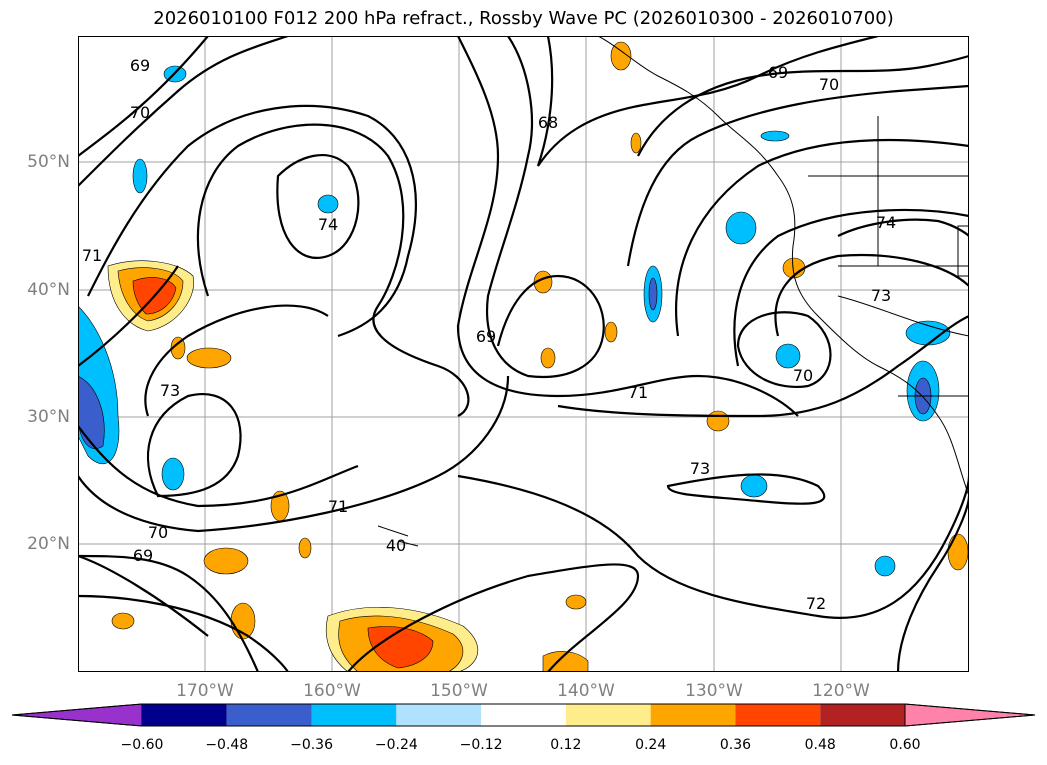 The height and width of the screenshot is (765, 1047). Describe the element at coordinates (566, 745) in the screenshot. I see `colorbar-tick-label: 0.12` at that location.